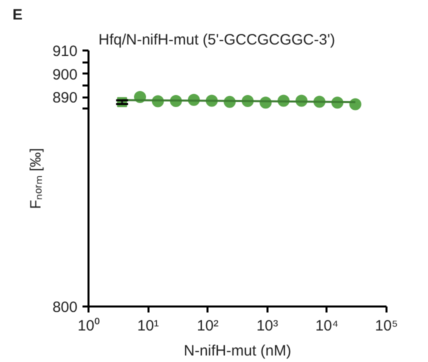  Describe the element at coordinates (326, 326) in the screenshot. I see `x-tick-label: 10⁴` at that location.